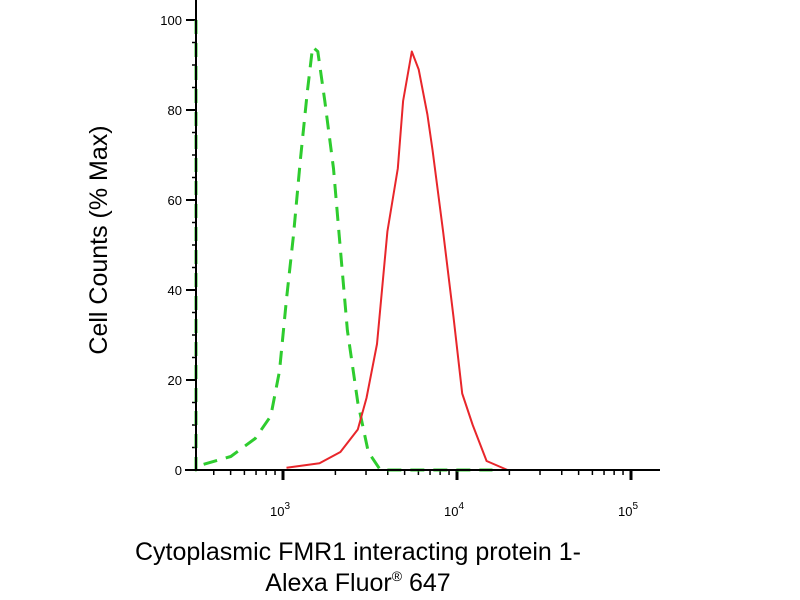  Describe the element at coordinates (175, 110) in the screenshot. I see `y-tick-label: 80` at that location.